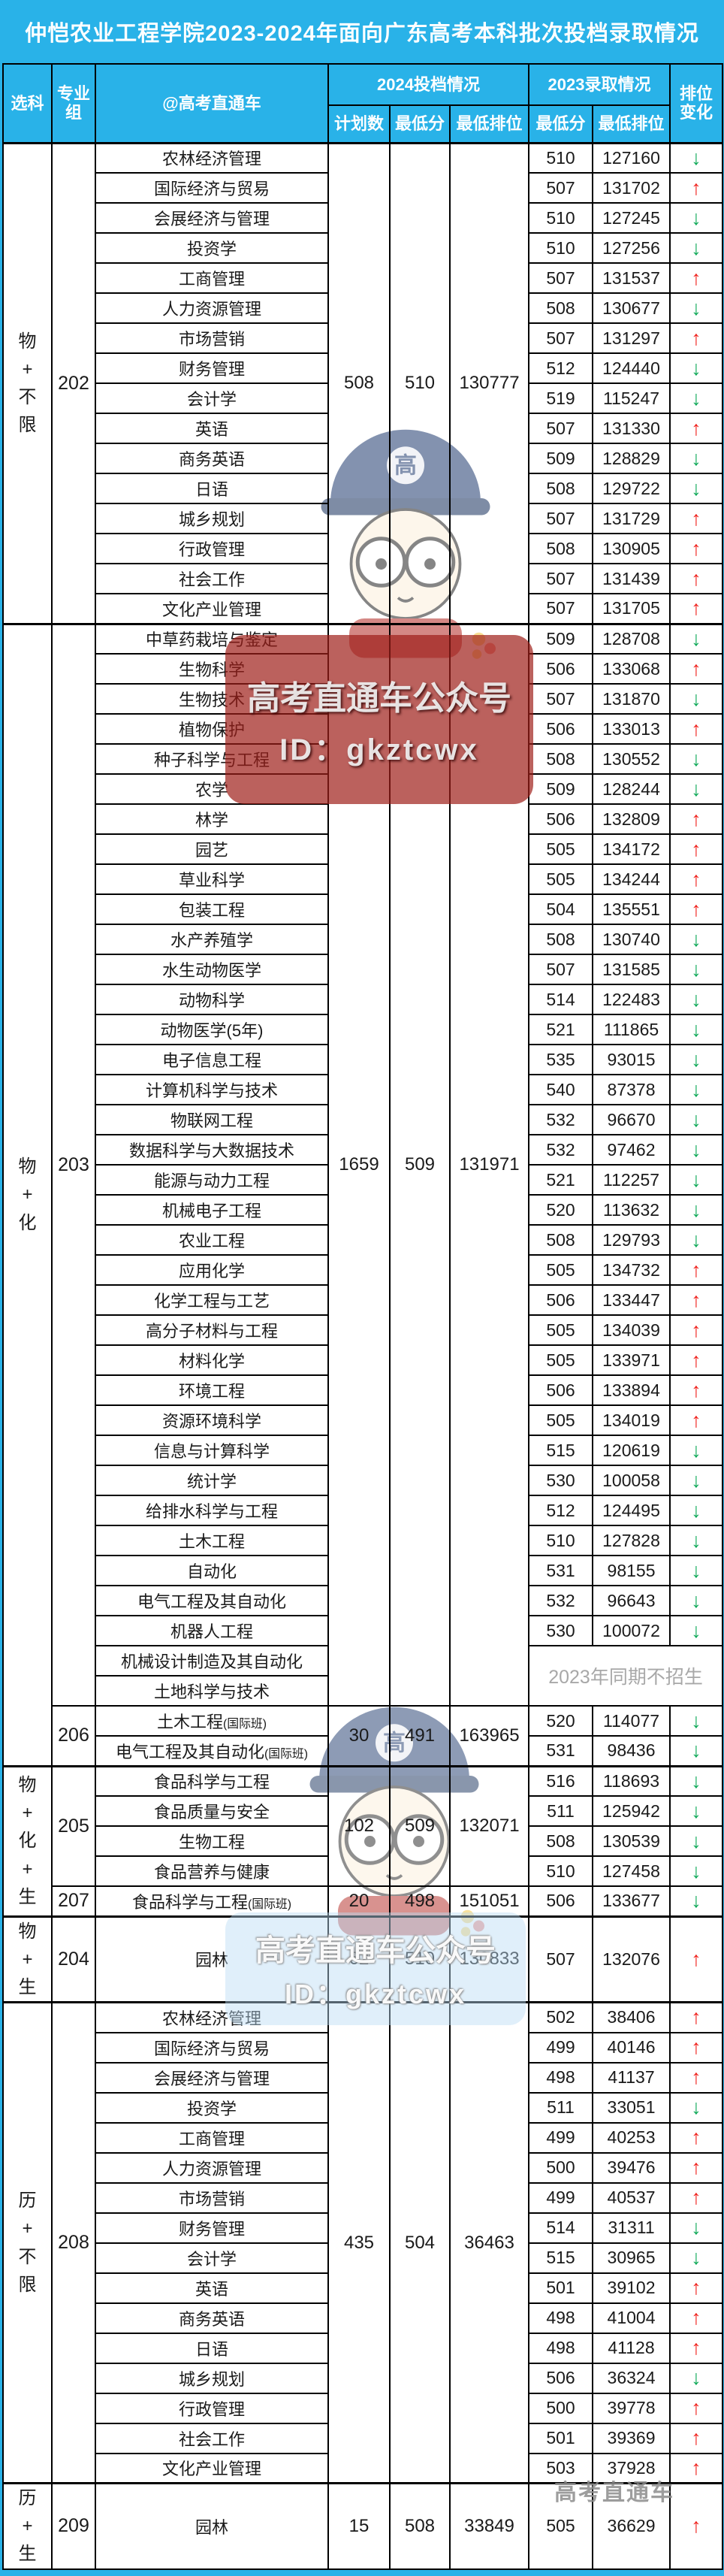 The image size is (724, 2576). Describe the element at coordinates (561, 1150) in the screenshot. I see `min-score-2023-cell: 532` at that location.